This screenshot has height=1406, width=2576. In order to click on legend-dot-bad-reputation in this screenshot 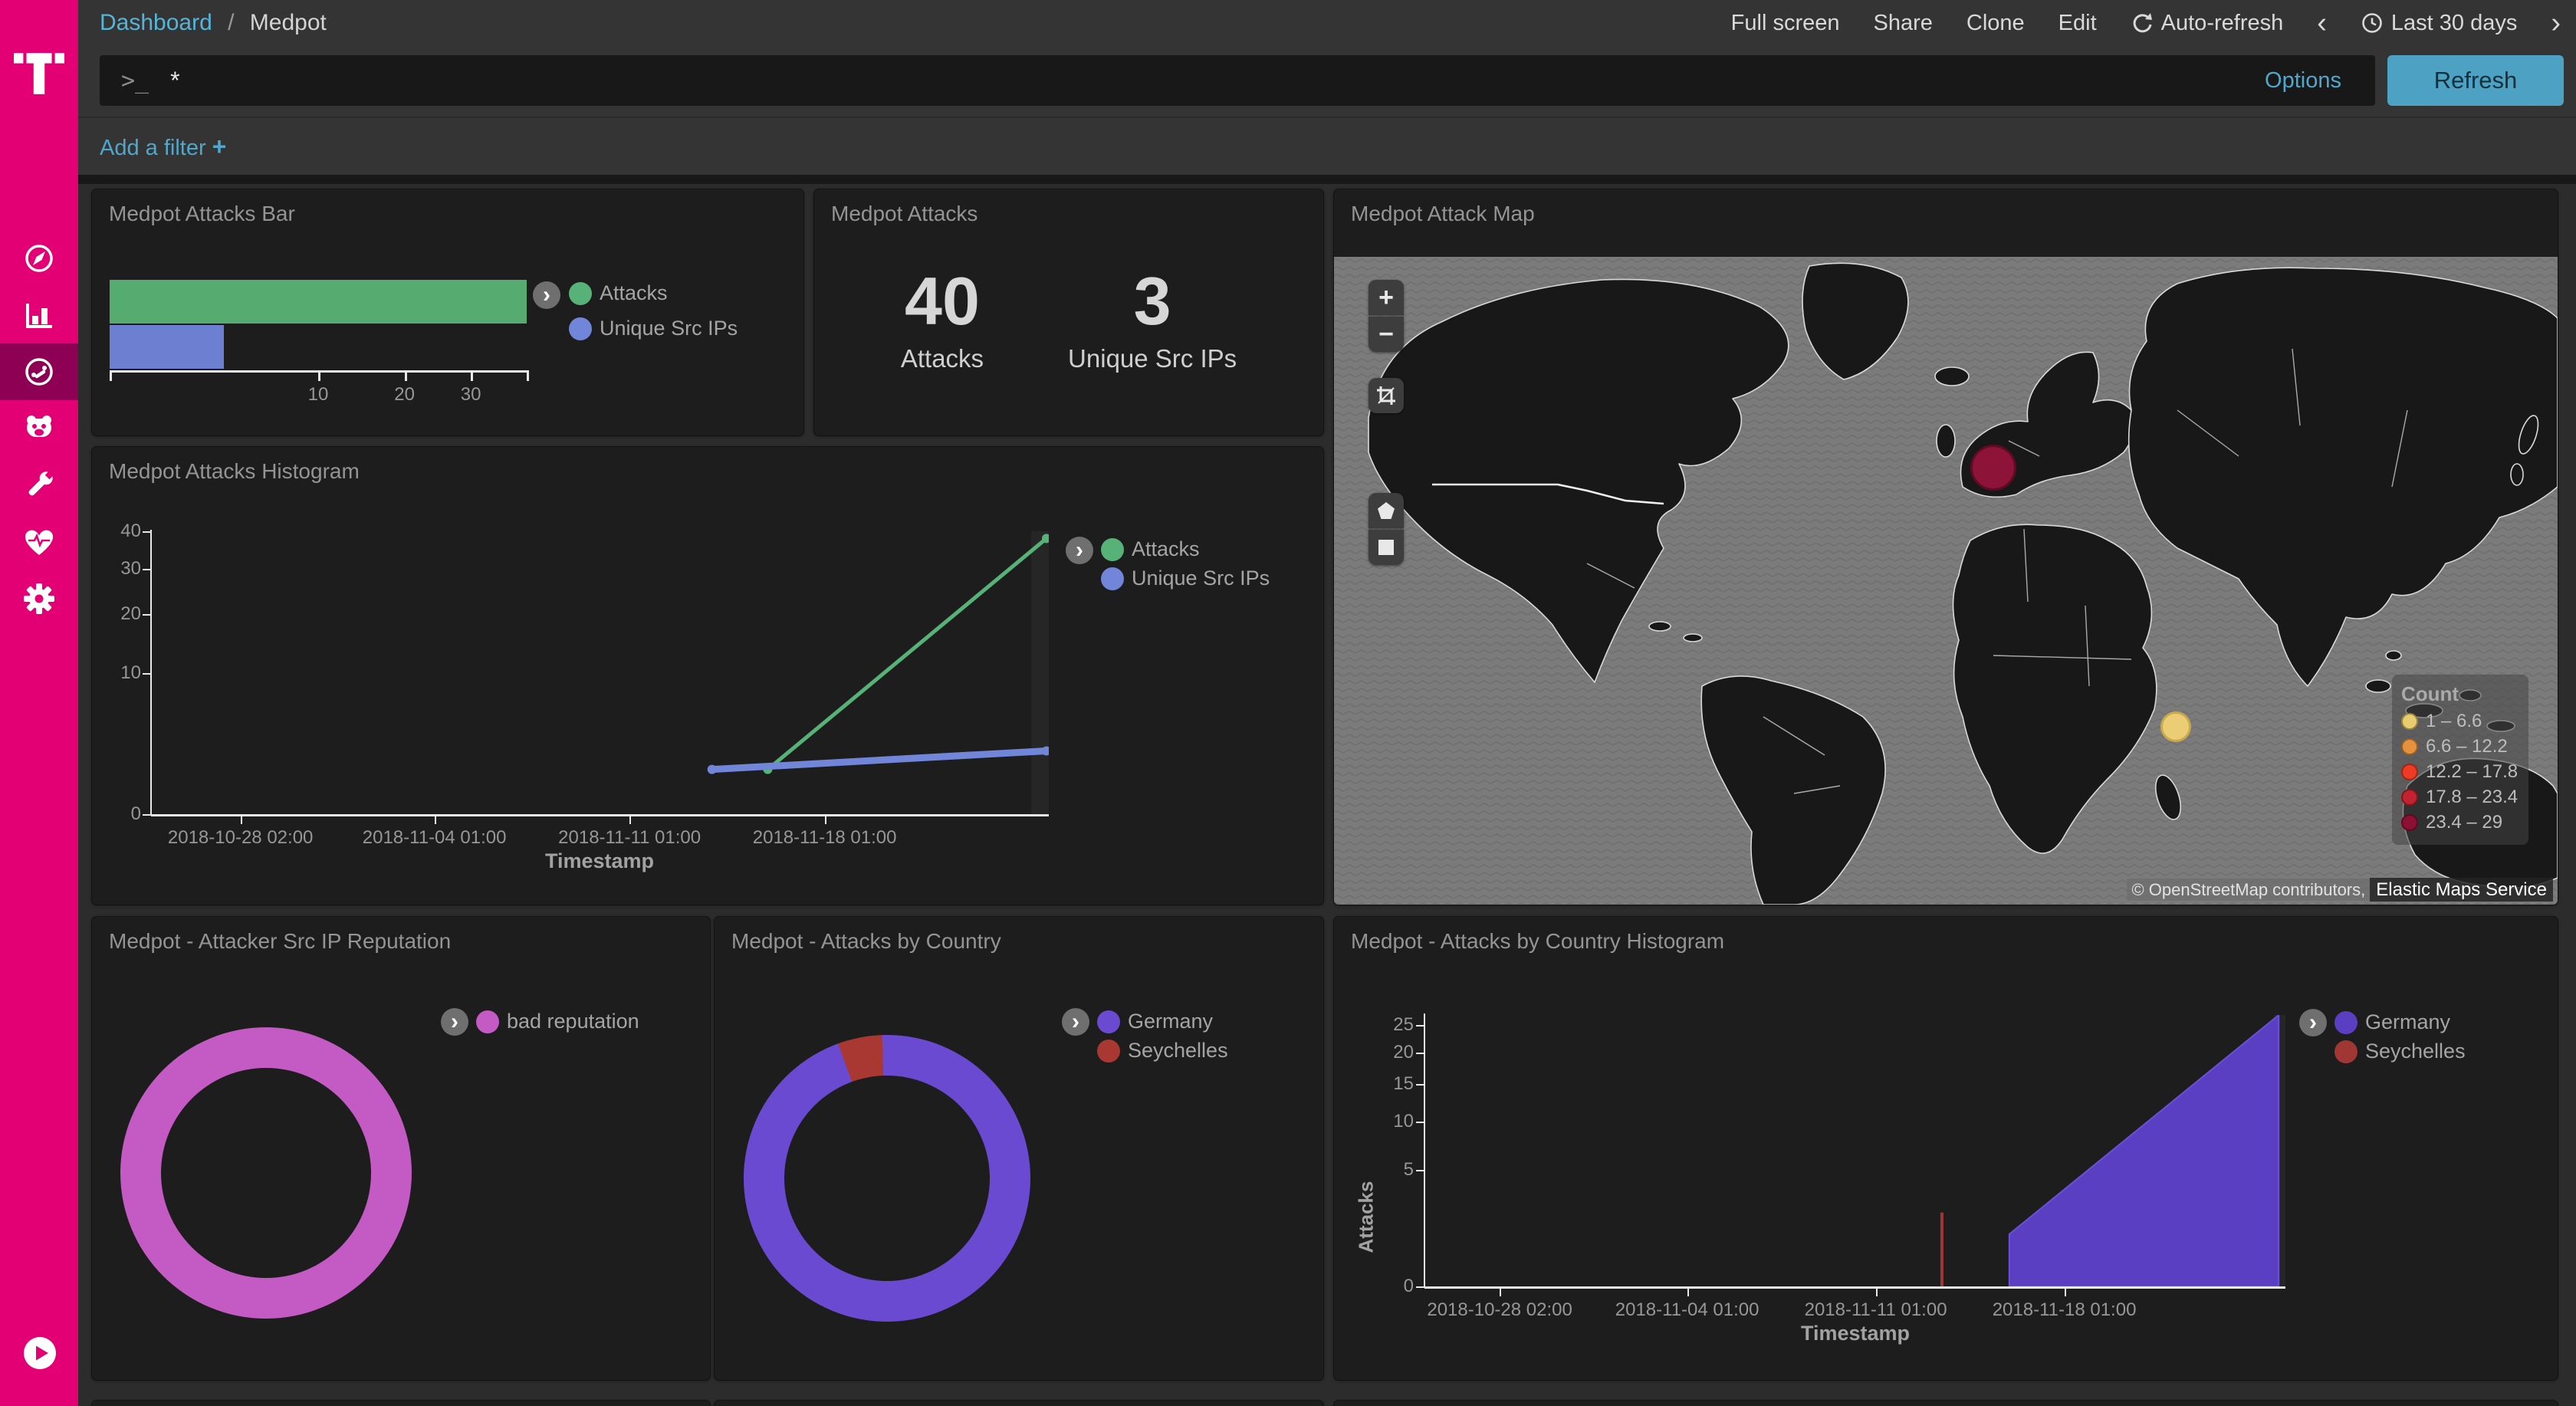, I will do `click(488, 1021)`.